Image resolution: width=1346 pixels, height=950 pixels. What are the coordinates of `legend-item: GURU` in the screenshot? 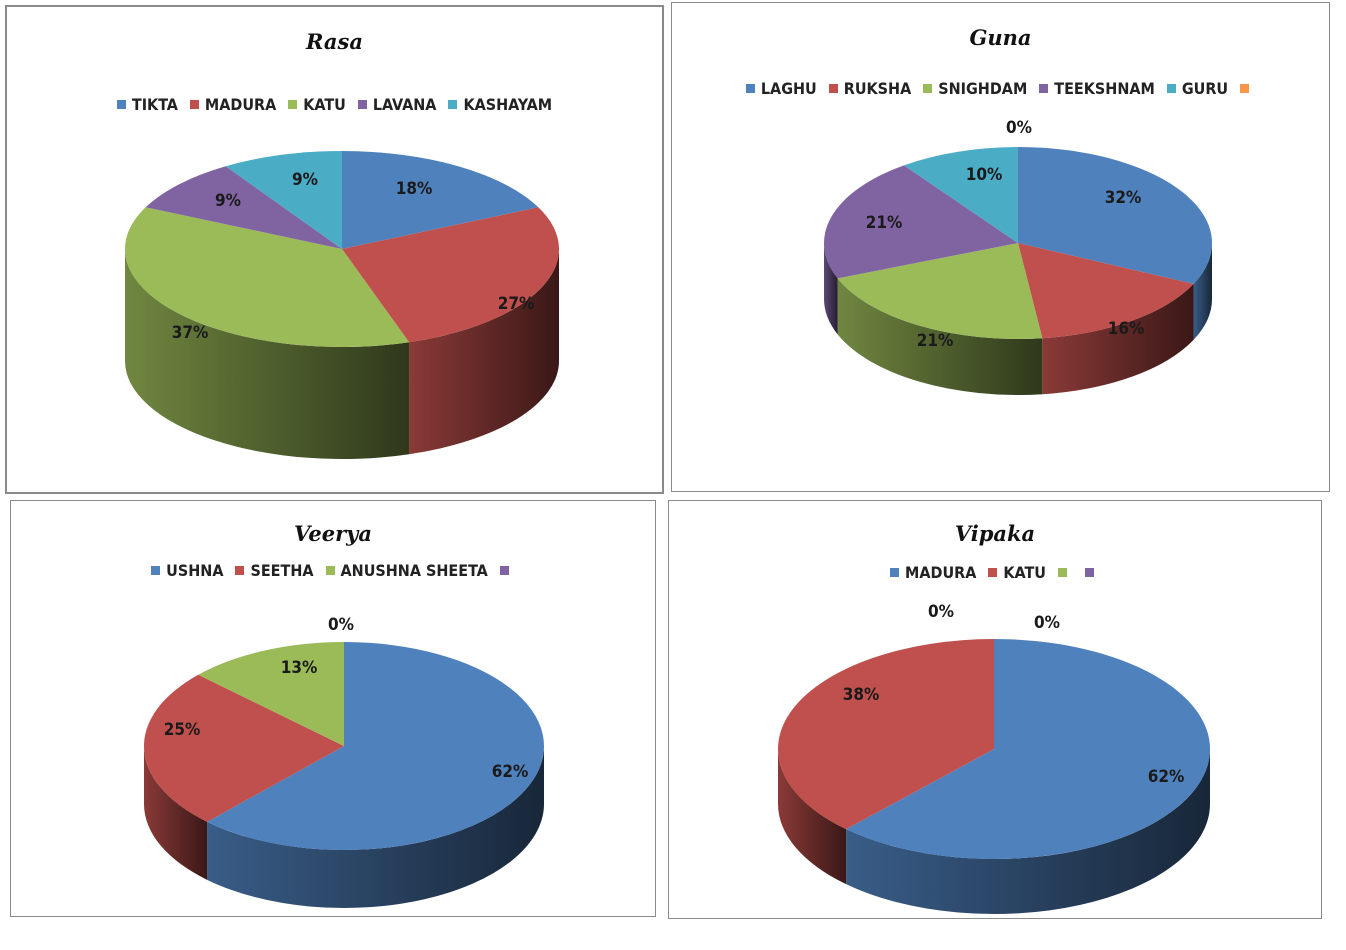 It's located at (1197, 88).